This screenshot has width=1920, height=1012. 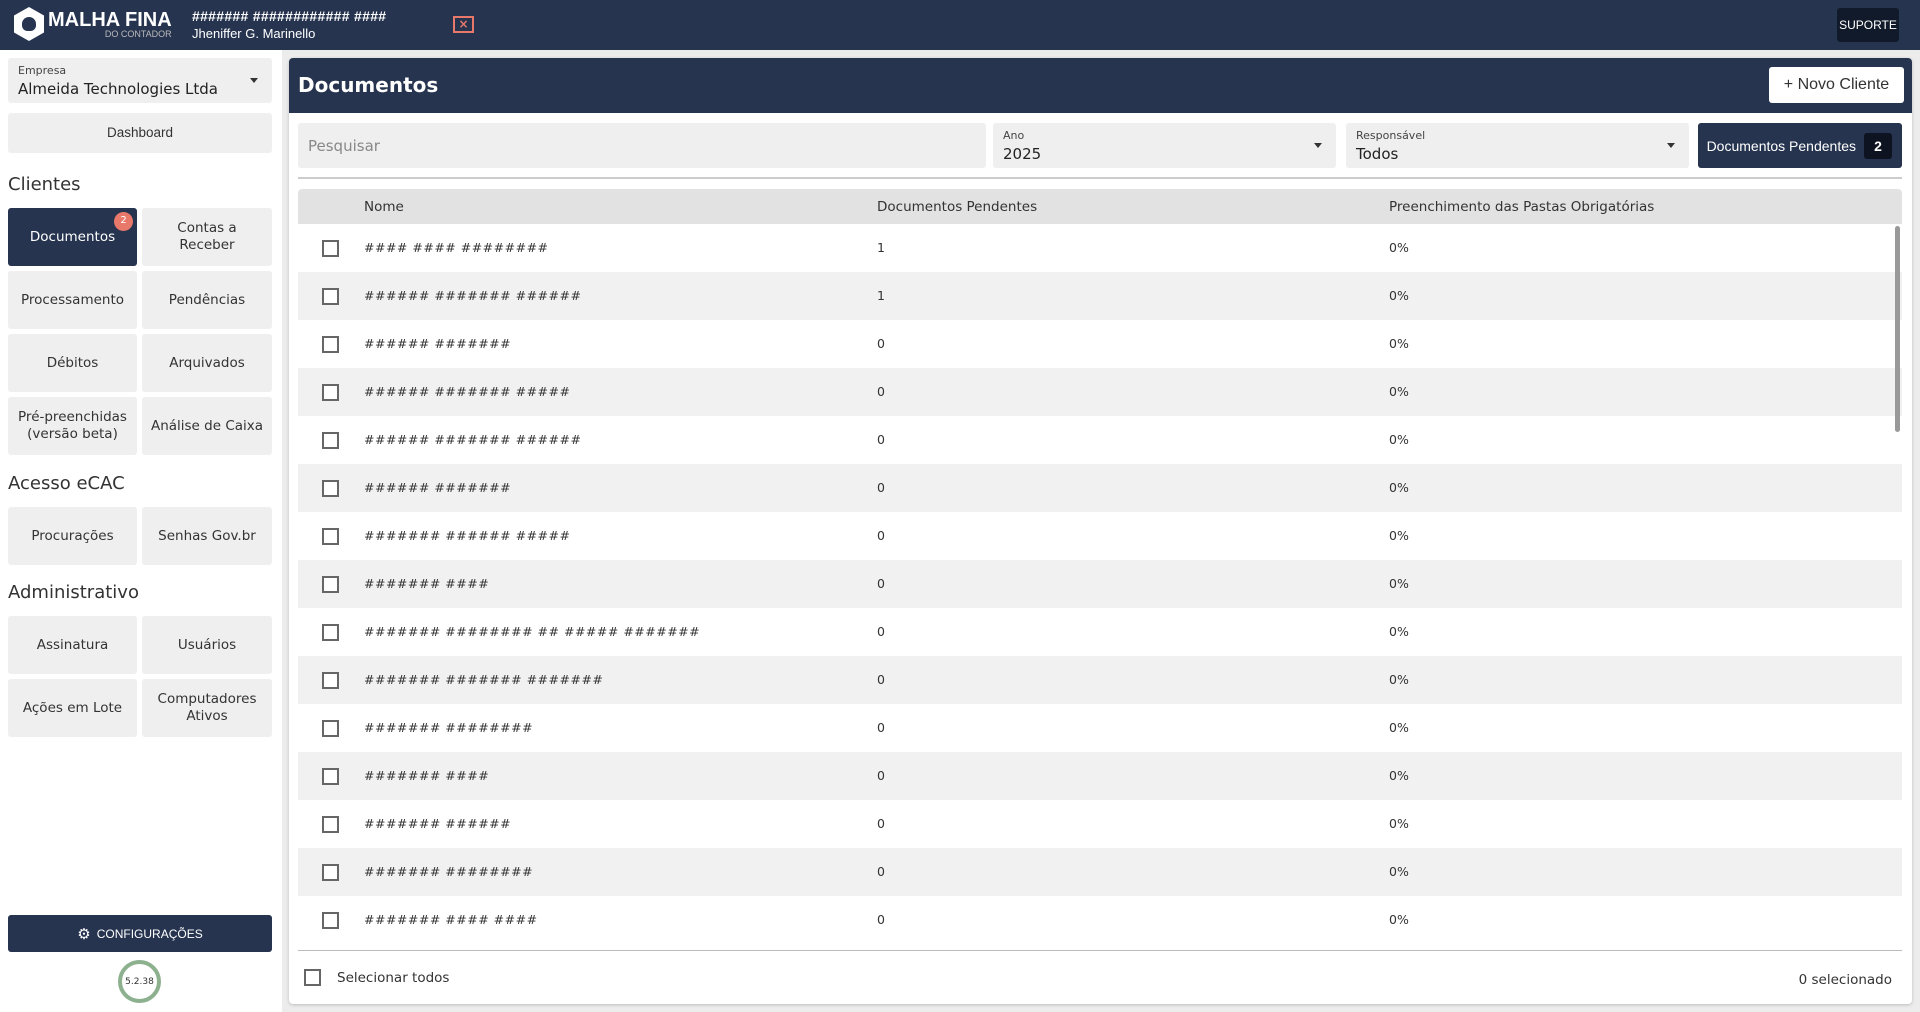 What do you see at coordinates (207, 708) in the screenshot?
I see `sidebar-item-computadores-ativos: Computadores Ativos` at bounding box center [207, 708].